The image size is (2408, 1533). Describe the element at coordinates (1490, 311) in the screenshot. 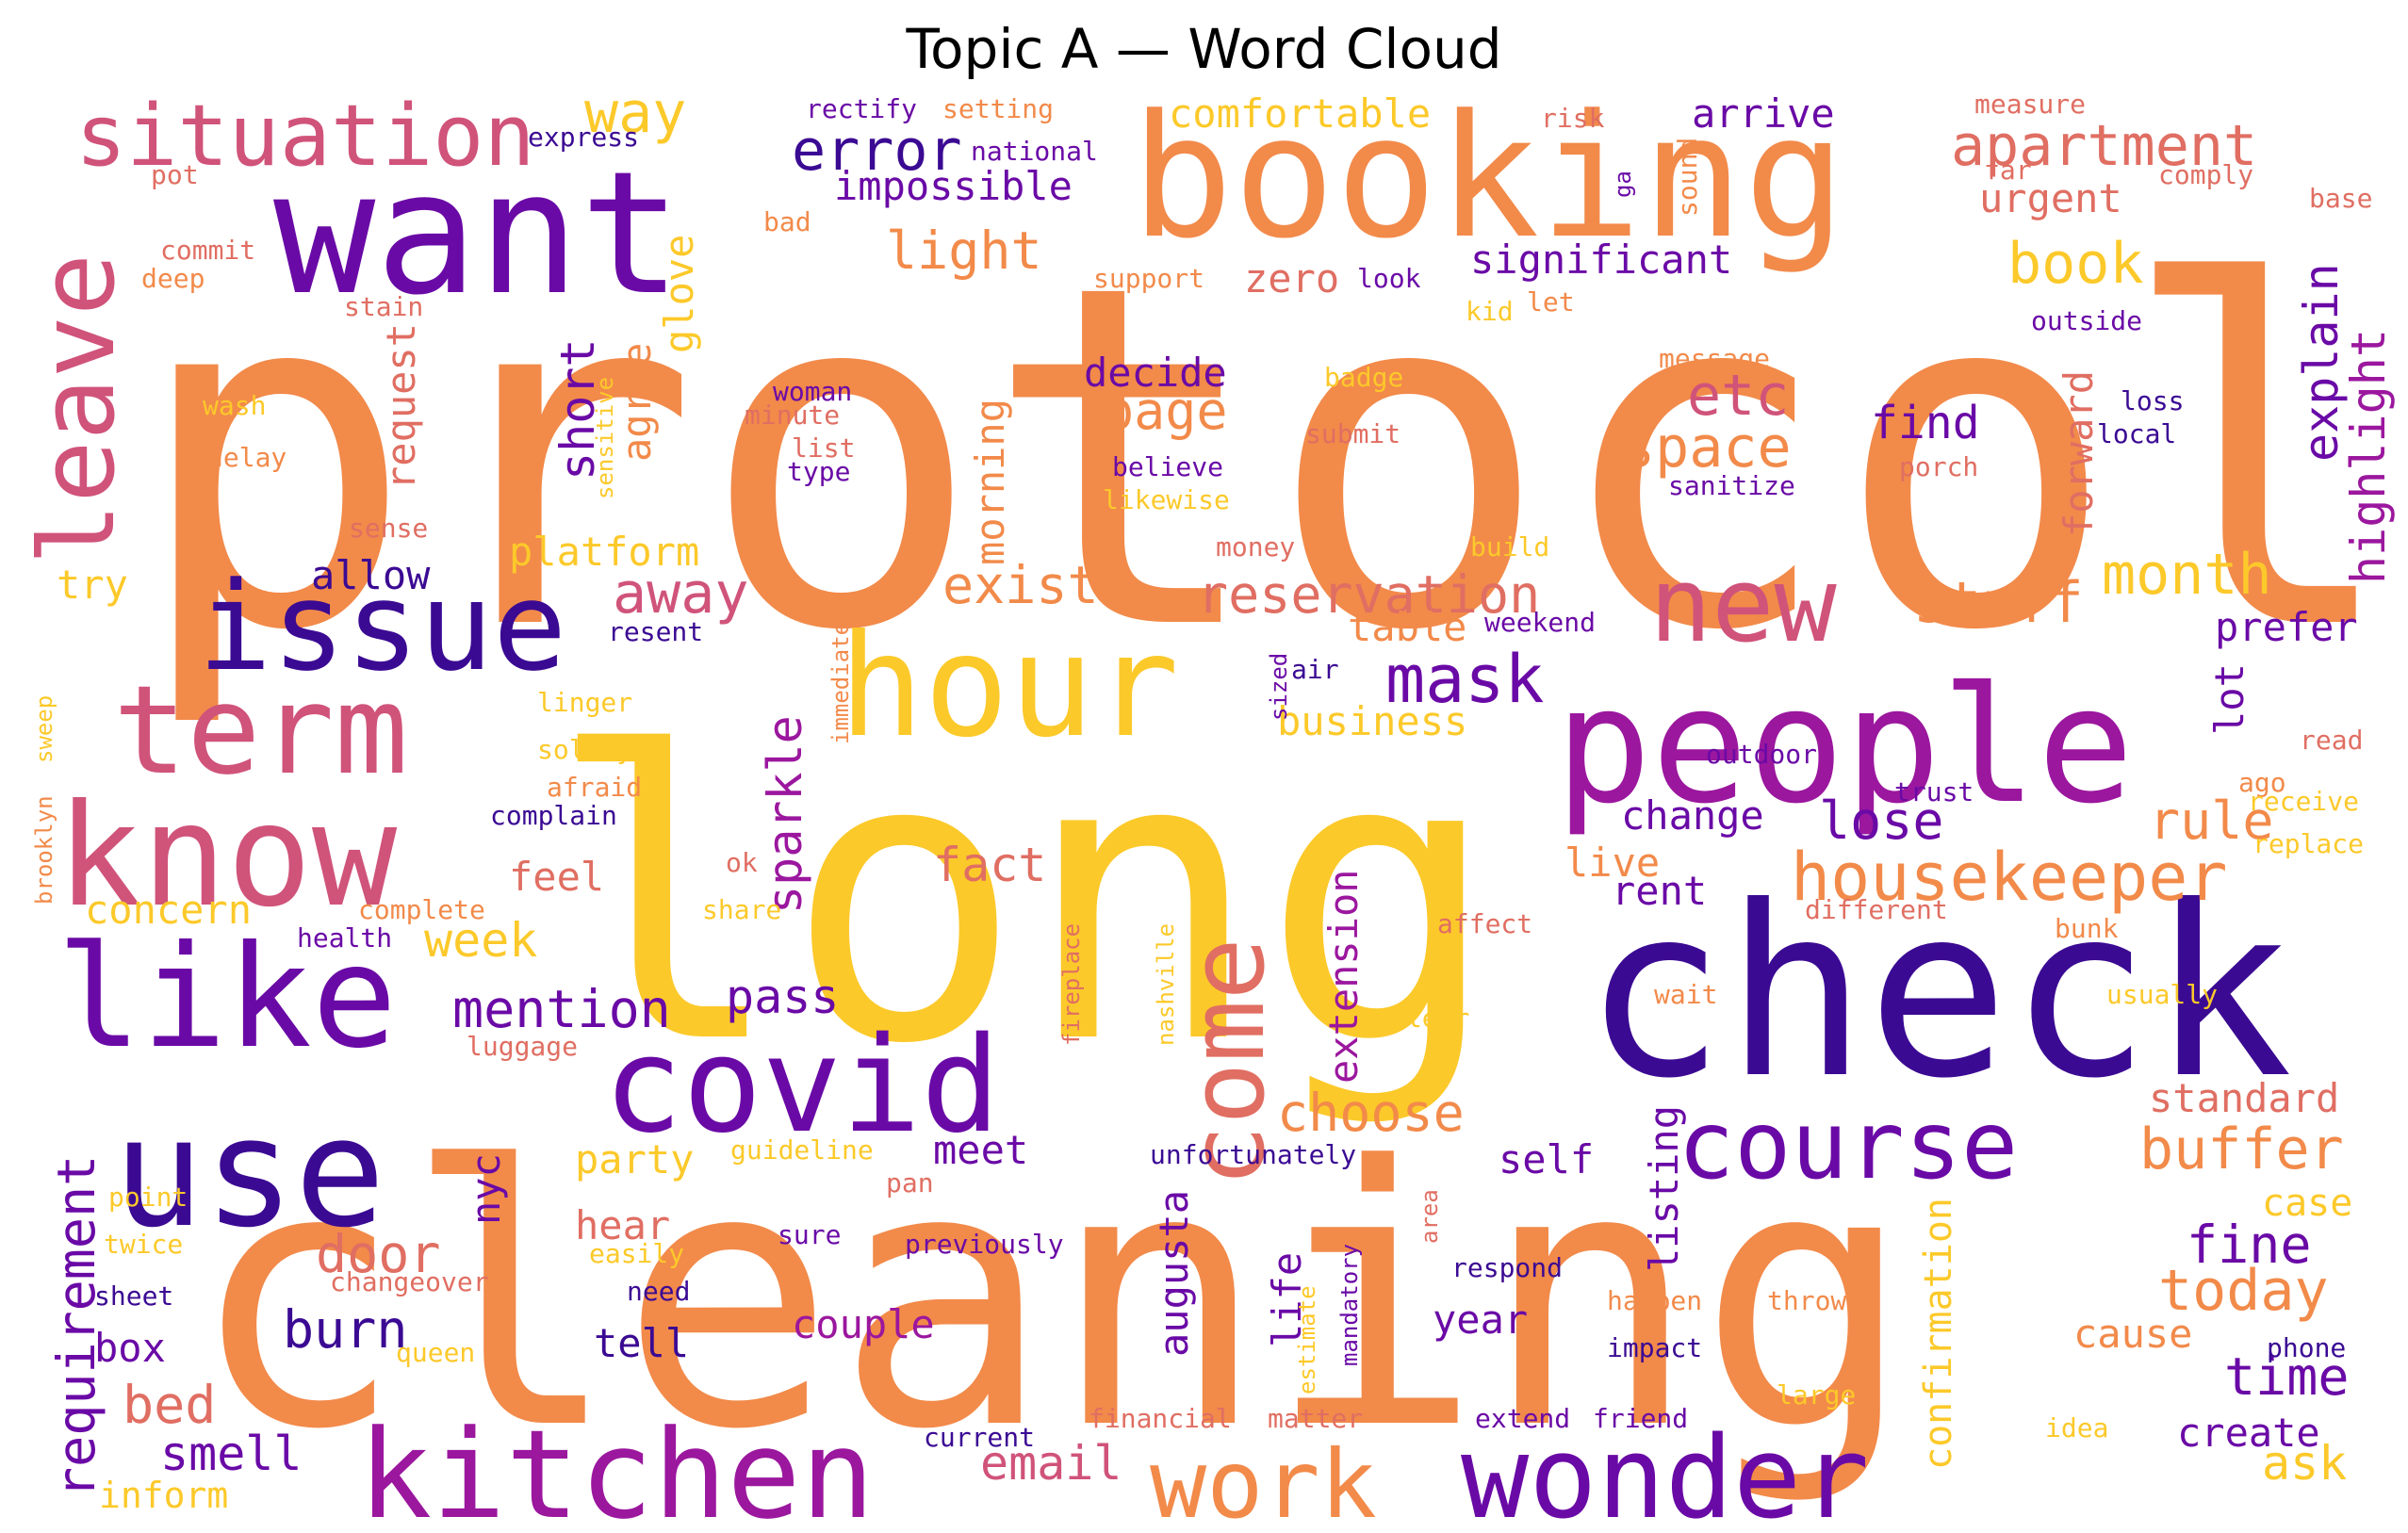

I see `word-kid: kid` at that location.